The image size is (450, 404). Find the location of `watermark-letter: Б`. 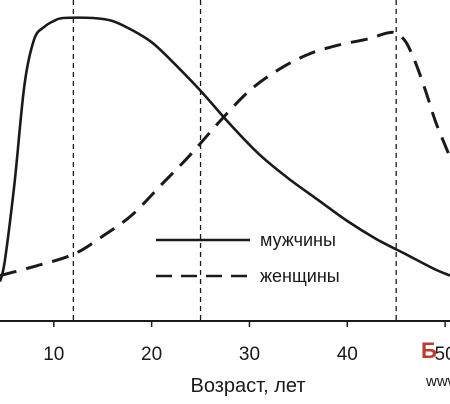

watermark-letter: Б is located at coordinates (429, 350).